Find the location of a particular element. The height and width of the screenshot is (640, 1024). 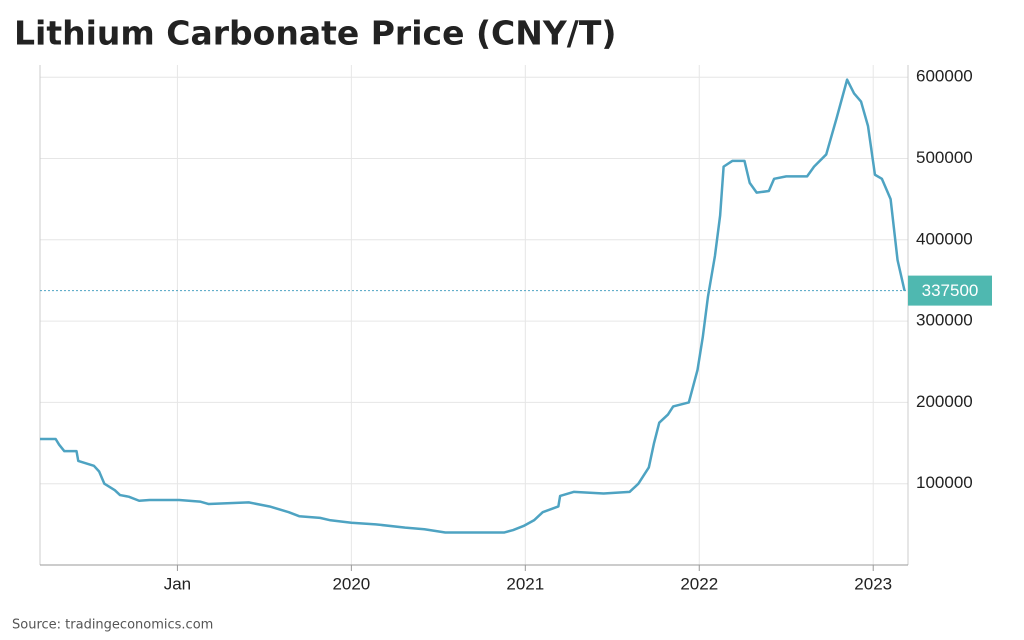

y-tick-label: 400000 is located at coordinates (944, 238).